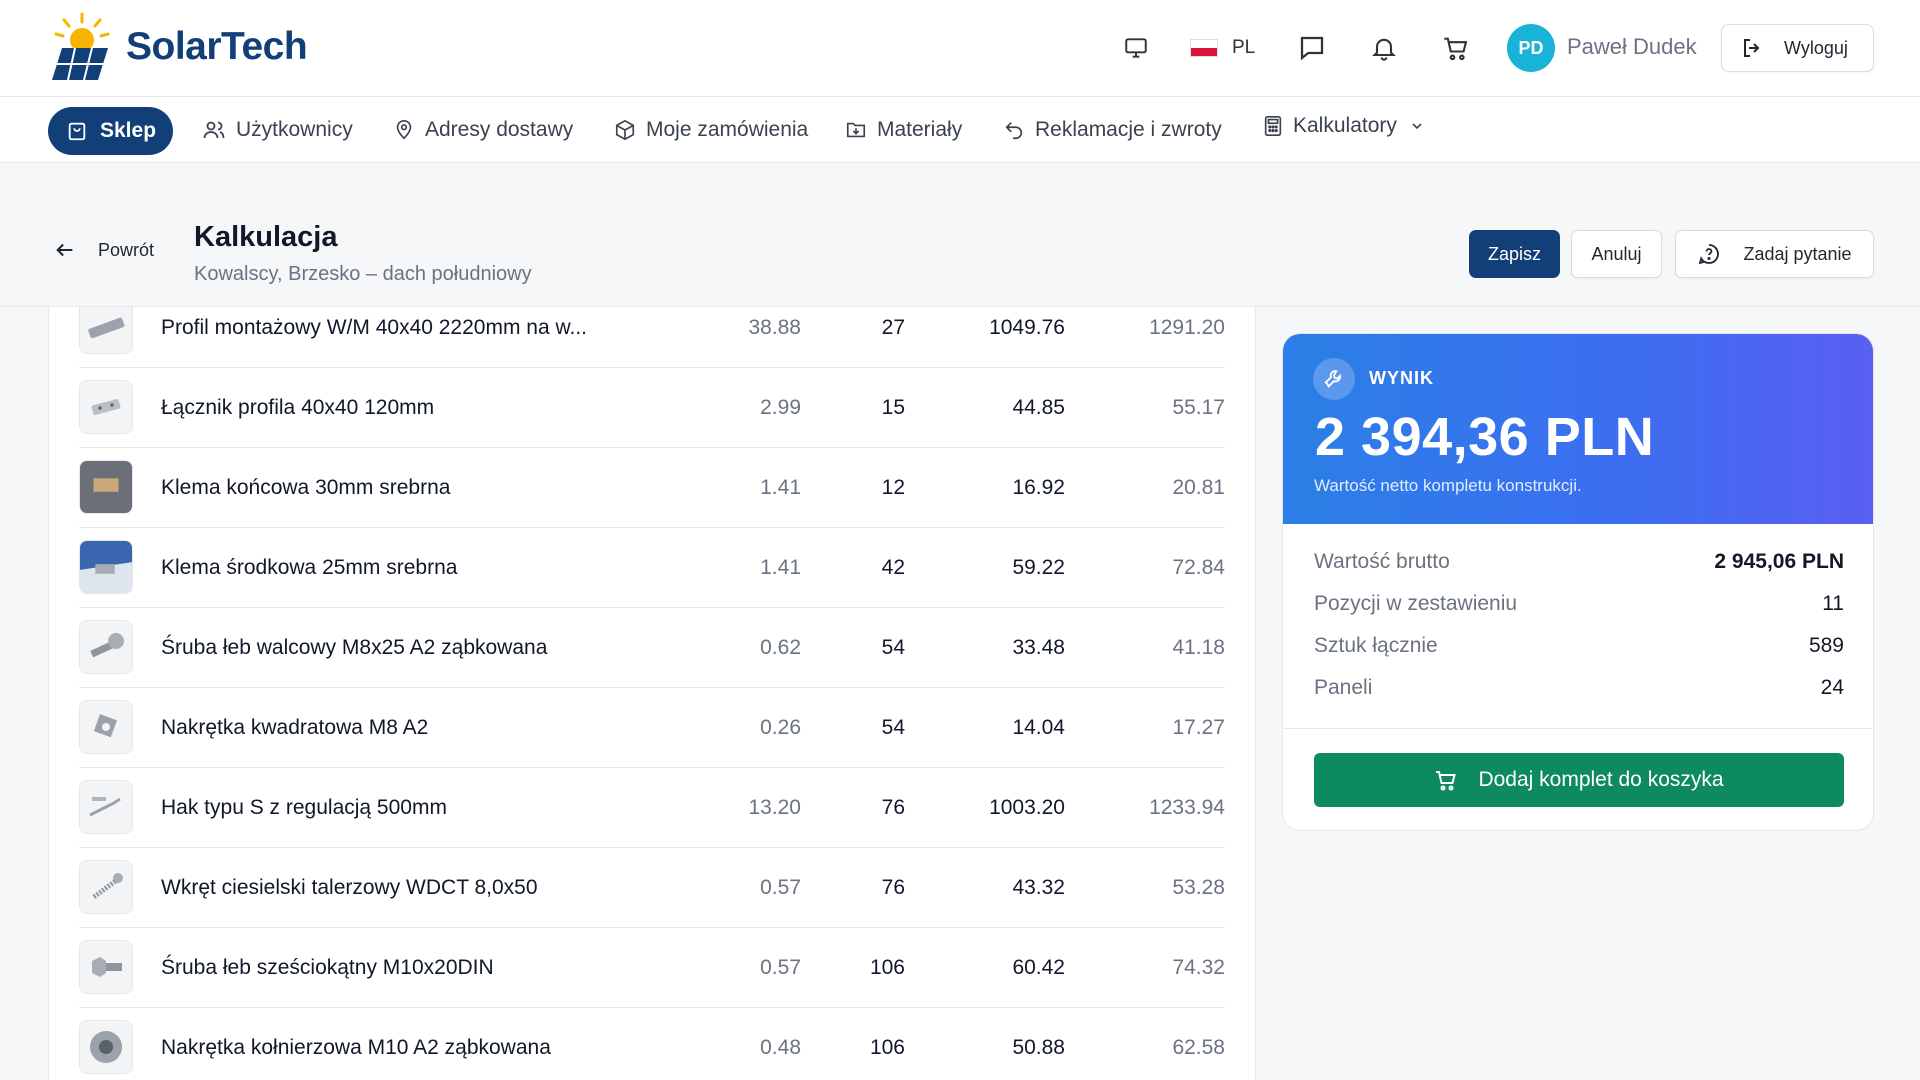  What do you see at coordinates (126, 249) in the screenshot?
I see `back-label: Powrót` at bounding box center [126, 249].